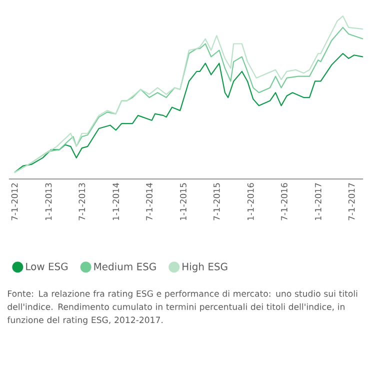  Describe the element at coordinates (183, 201) in the screenshot. I see `x-tick-label: 1-1-2015` at that location.